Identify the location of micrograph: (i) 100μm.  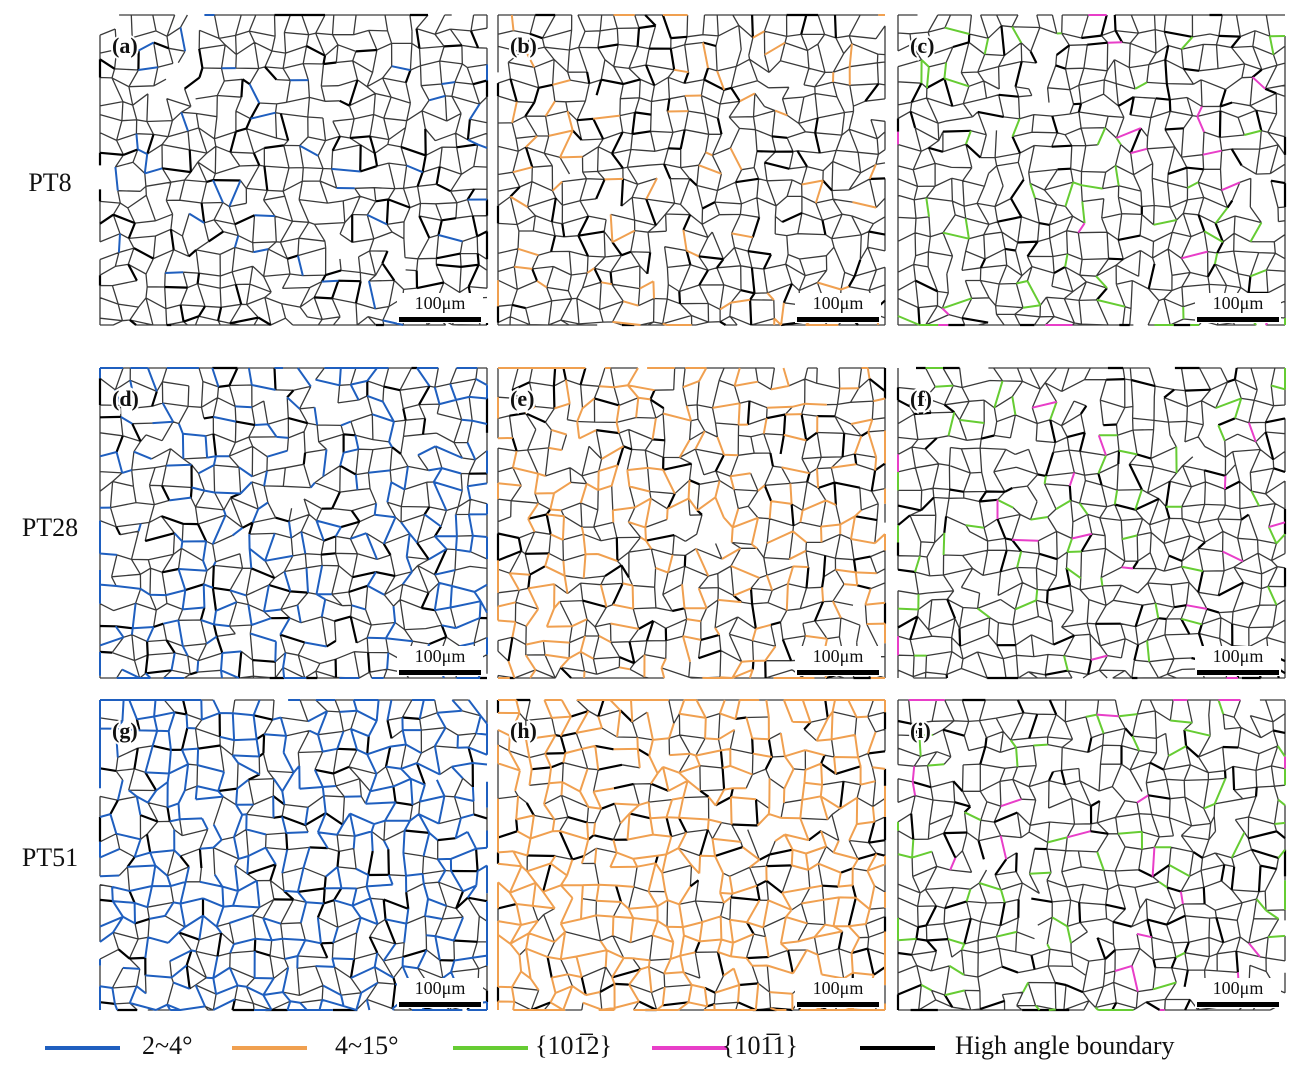
(1091, 855).